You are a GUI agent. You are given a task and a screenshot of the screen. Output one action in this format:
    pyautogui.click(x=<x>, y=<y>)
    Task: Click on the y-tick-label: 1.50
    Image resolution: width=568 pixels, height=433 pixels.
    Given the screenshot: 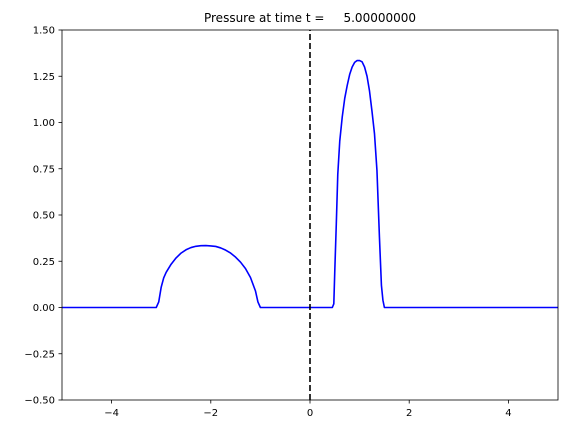 What is the action you would take?
    pyautogui.click(x=44, y=31)
    